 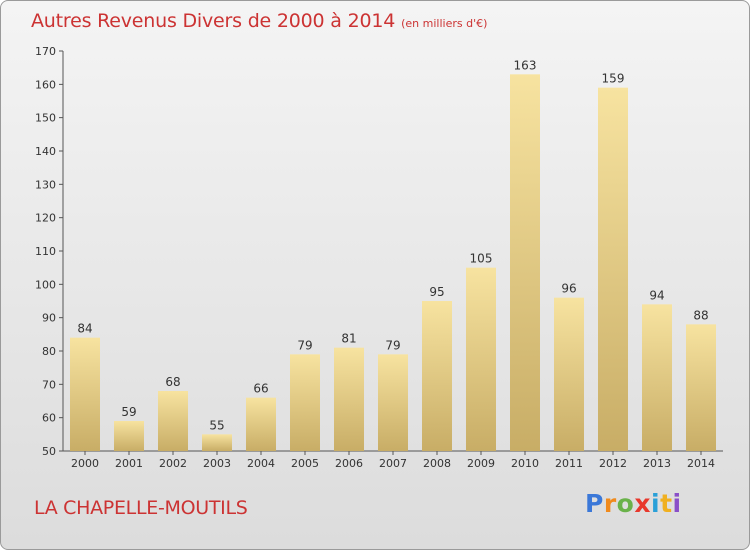 What do you see at coordinates (568, 289) in the screenshot?
I see `value-label: 96` at bounding box center [568, 289].